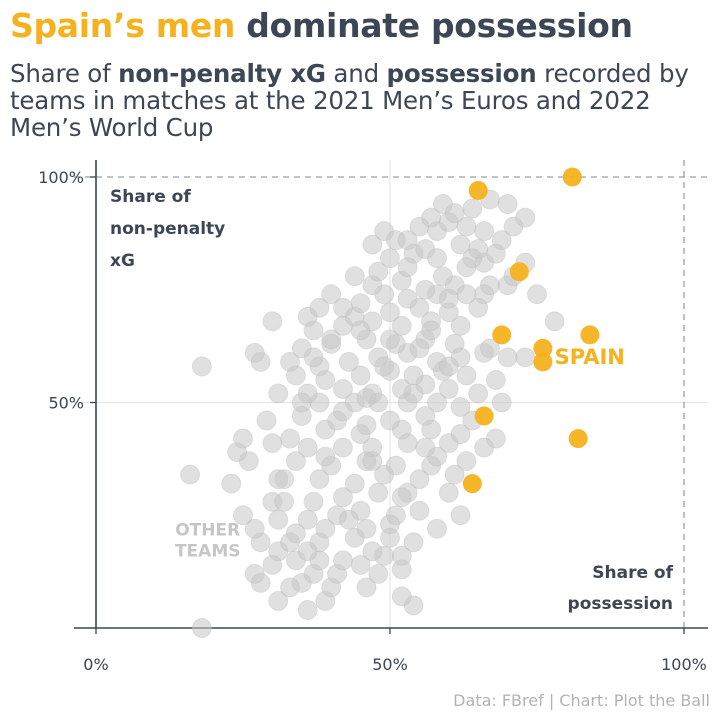 The image size is (720, 720). I want to click on y-tick-label: 50%, so click(66, 403).